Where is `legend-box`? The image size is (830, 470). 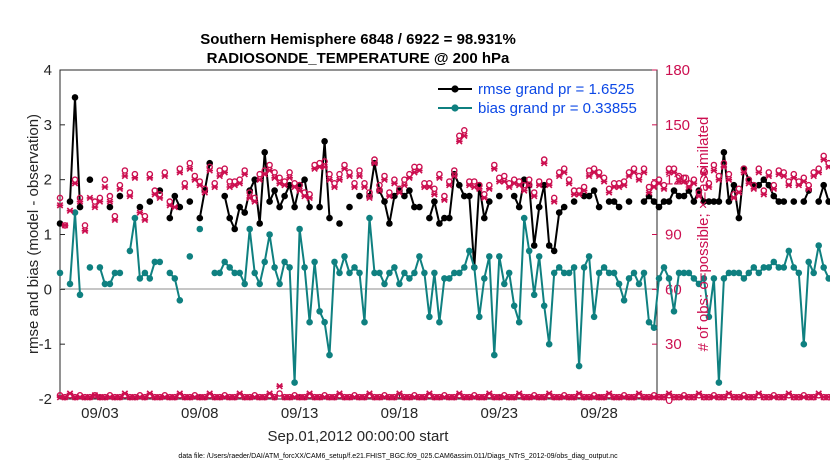 legend-box is located at coordinates (543, 97).